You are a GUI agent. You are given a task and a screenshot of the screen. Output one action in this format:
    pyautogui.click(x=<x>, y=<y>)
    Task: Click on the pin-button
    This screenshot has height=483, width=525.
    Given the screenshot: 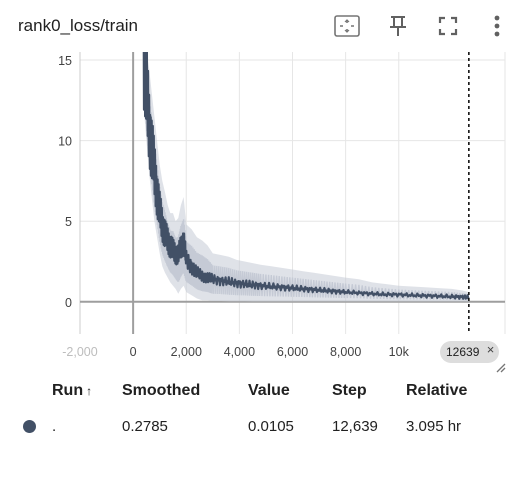 What is the action you would take?
    pyautogui.click(x=398, y=26)
    